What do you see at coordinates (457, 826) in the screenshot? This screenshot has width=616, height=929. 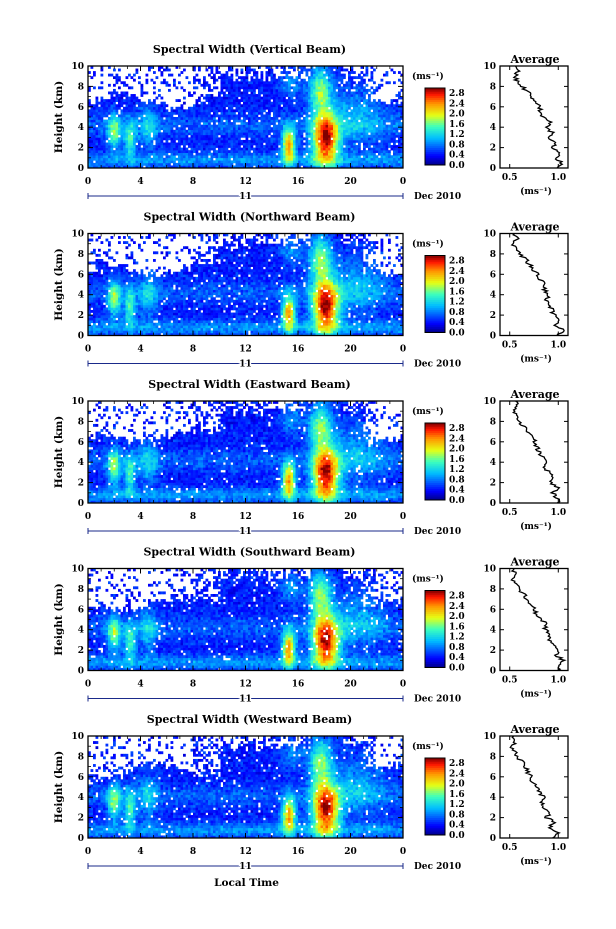 I see `colorbar-tick-label: 0.4` at bounding box center [457, 826].